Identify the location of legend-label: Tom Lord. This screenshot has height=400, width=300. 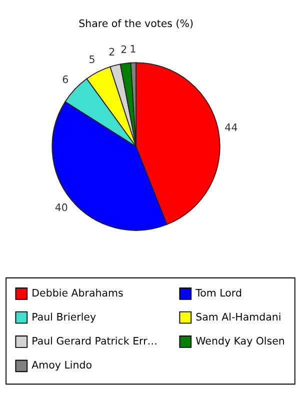
(218, 293).